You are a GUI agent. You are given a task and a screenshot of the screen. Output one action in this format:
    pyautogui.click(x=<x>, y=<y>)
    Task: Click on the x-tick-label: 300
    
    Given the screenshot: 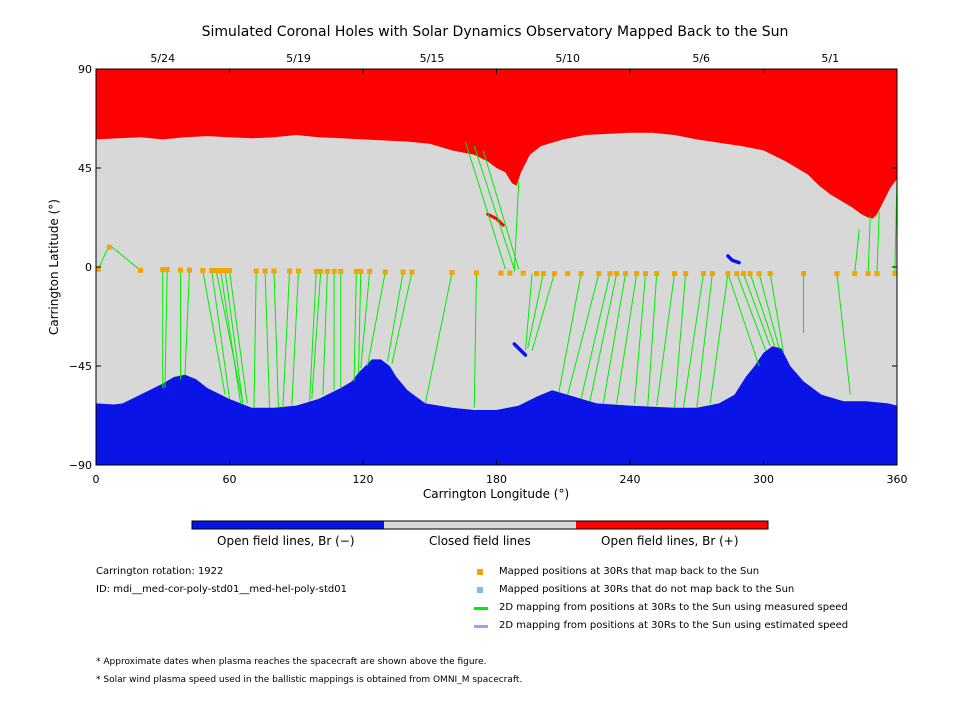 What is the action you would take?
    pyautogui.click(x=763, y=479)
    